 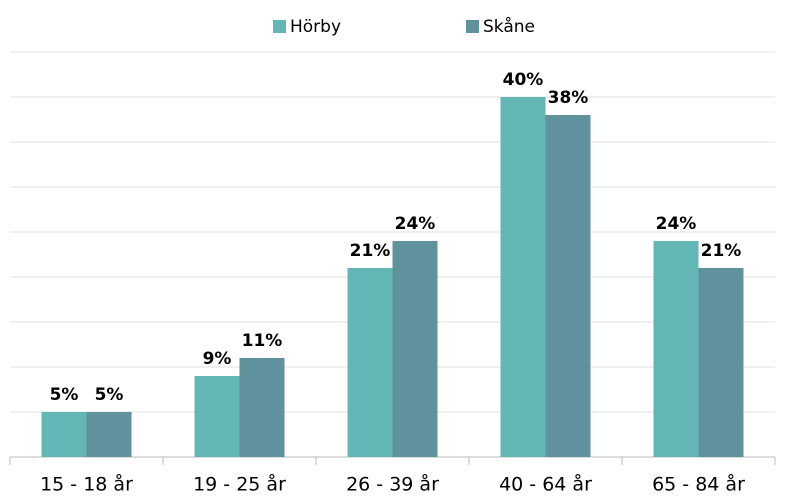 I want to click on data-label: 38%, so click(x=568, y=98).